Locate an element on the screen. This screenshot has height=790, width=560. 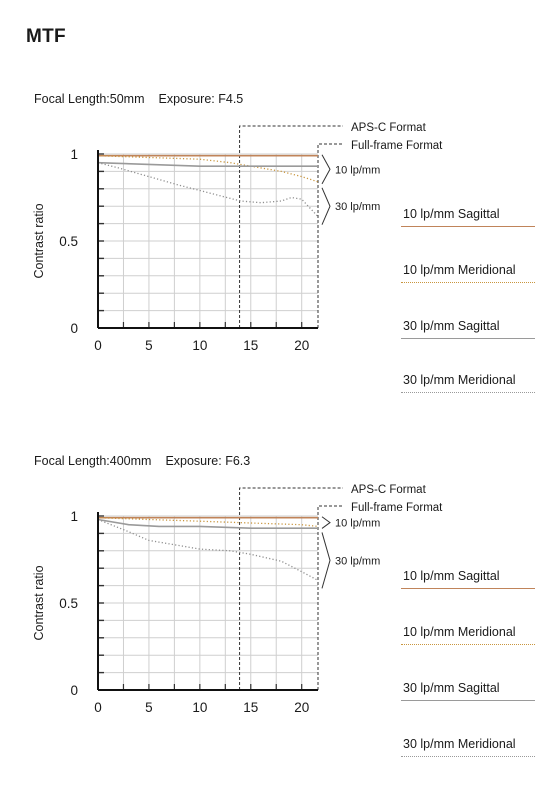
focal-length-value: 50mm is located at coordinates (127, 99).